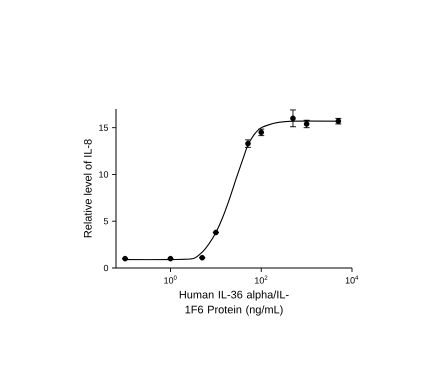 This screenshot has height=383, width=446. I want to click on y-axis-title: Relative level of IL-8, so click(88, 188).